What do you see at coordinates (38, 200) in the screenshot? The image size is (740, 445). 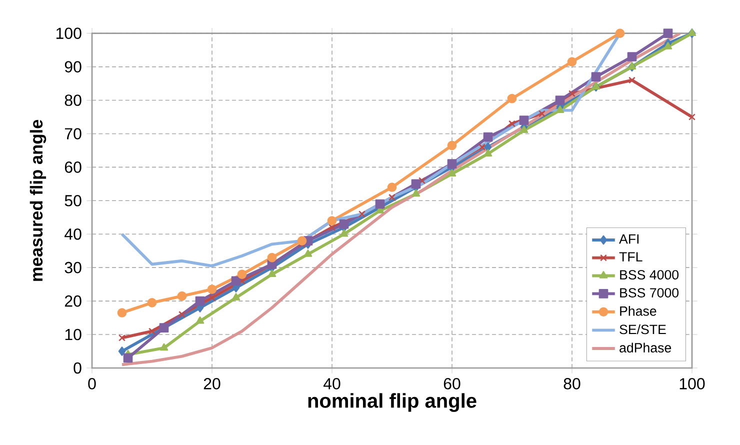 I see `y-axis-title: measured flip angle` at bounding box center [38, 200].